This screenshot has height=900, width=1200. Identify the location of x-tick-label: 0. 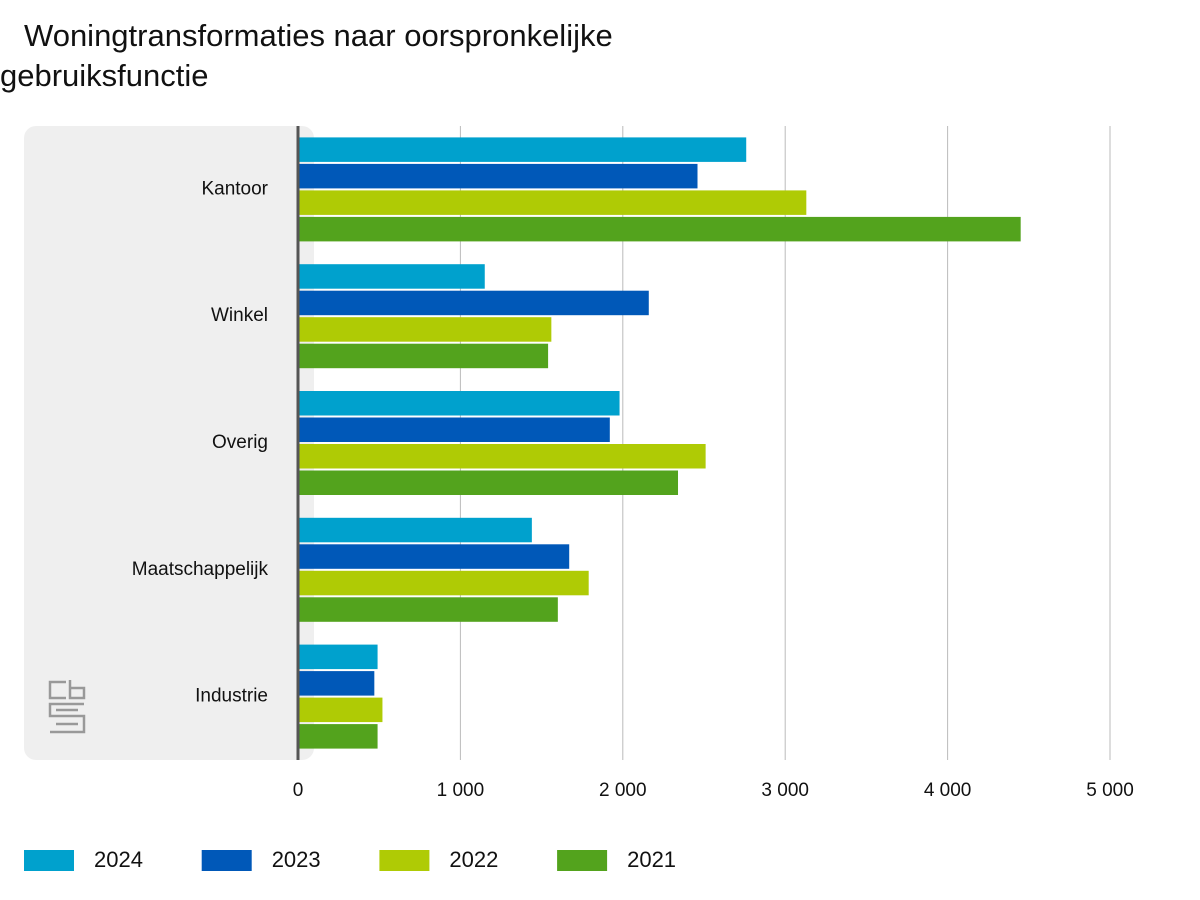
(298, 790).